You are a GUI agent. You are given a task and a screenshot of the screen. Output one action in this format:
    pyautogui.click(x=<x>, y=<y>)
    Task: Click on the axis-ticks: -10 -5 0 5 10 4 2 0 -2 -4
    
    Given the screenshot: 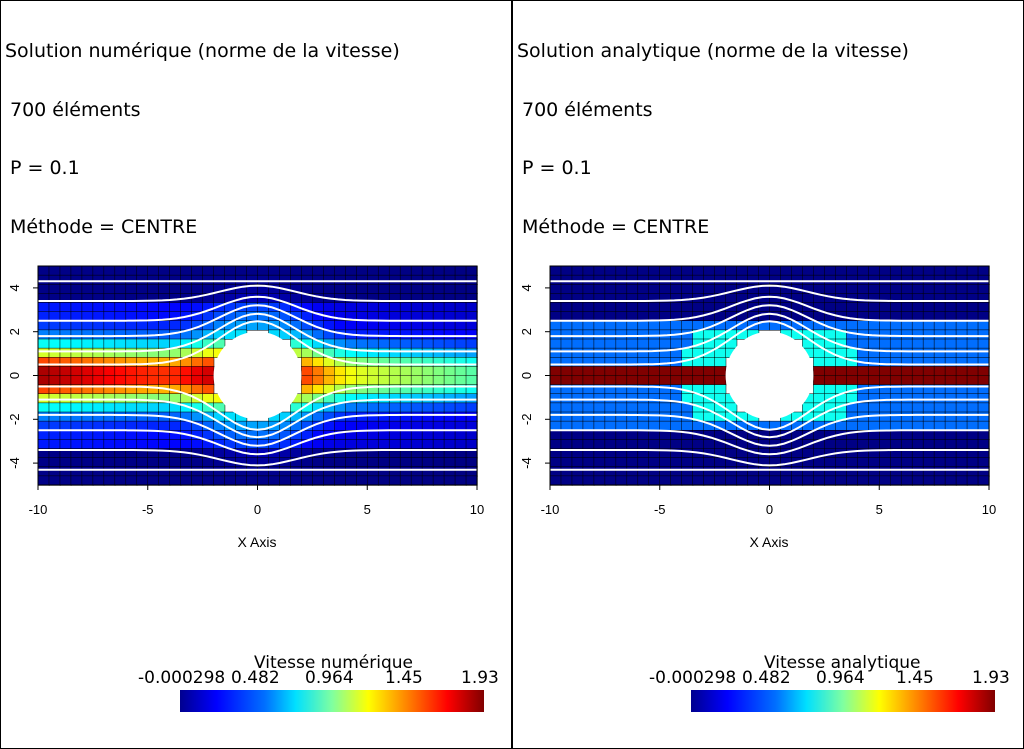 What is the action you would take?
    pyautogui.click(x=757, y=400)
    